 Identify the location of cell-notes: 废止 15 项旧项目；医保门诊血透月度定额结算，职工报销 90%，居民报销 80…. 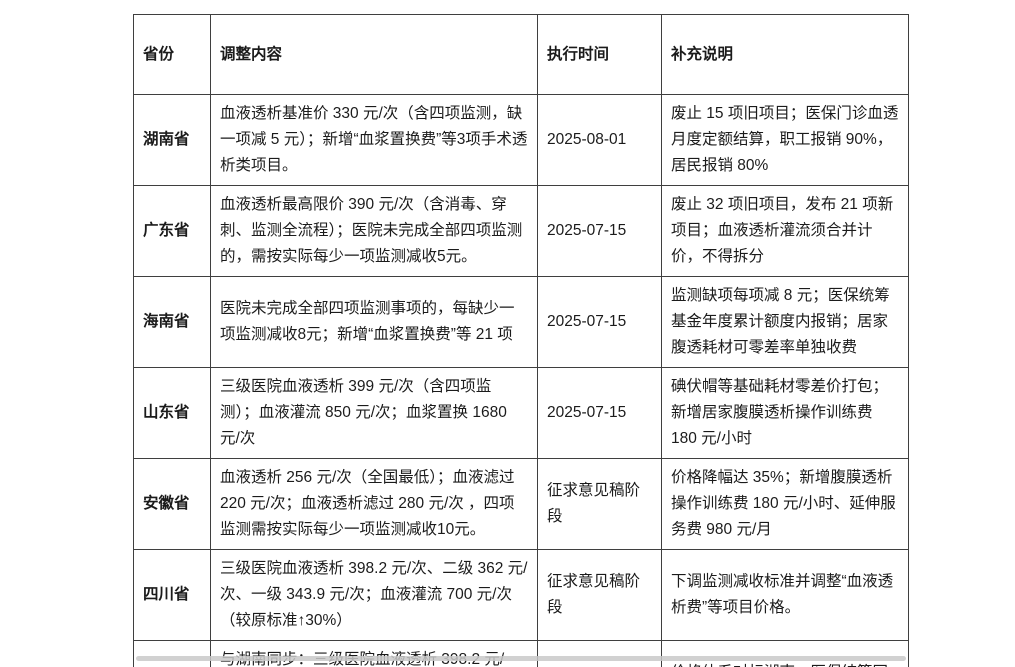
(785, 140).